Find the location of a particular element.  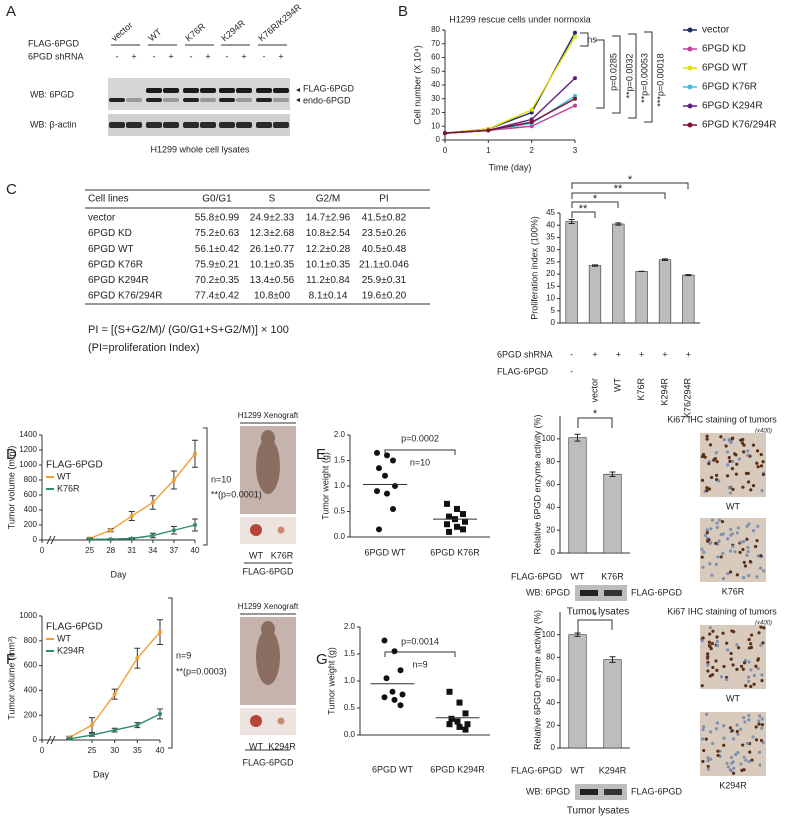

x-tick-label: K76/294R is located at coordinates (688, 398).